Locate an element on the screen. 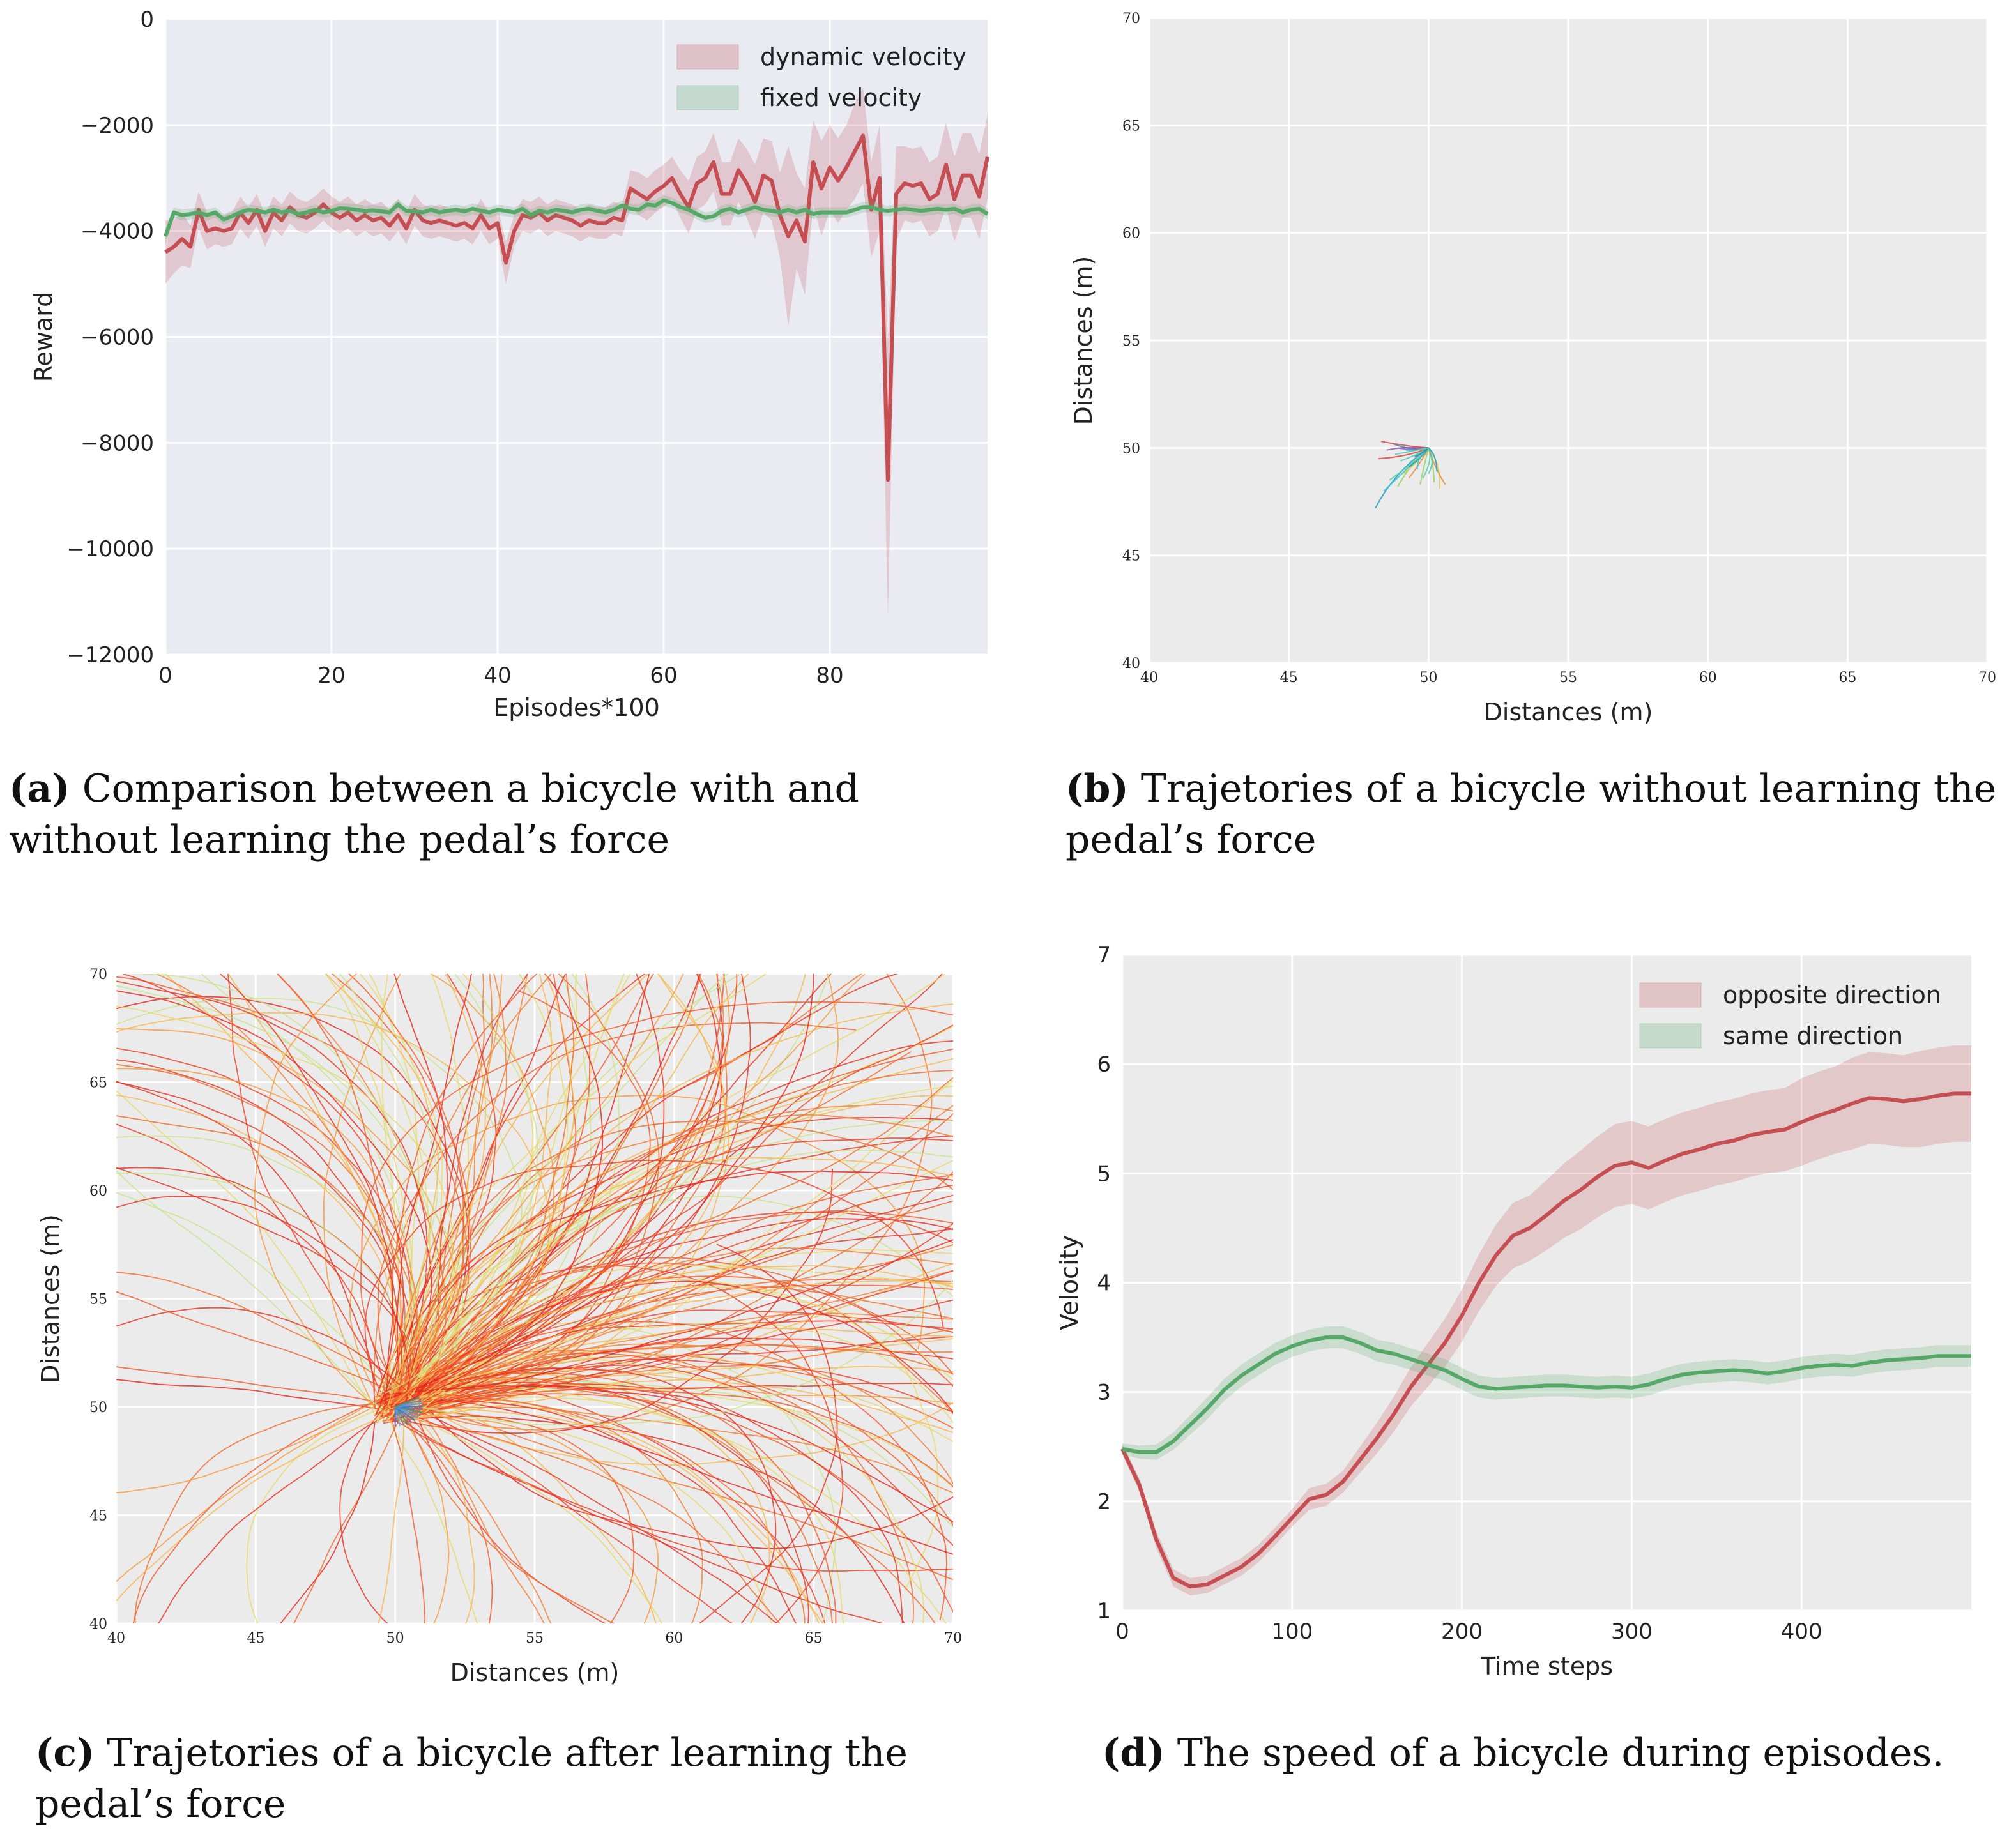 Image resolution: width=2016 pixels, height=1831 pixels. y-tick-label: 4 is located at coordinates (1104, 1283).